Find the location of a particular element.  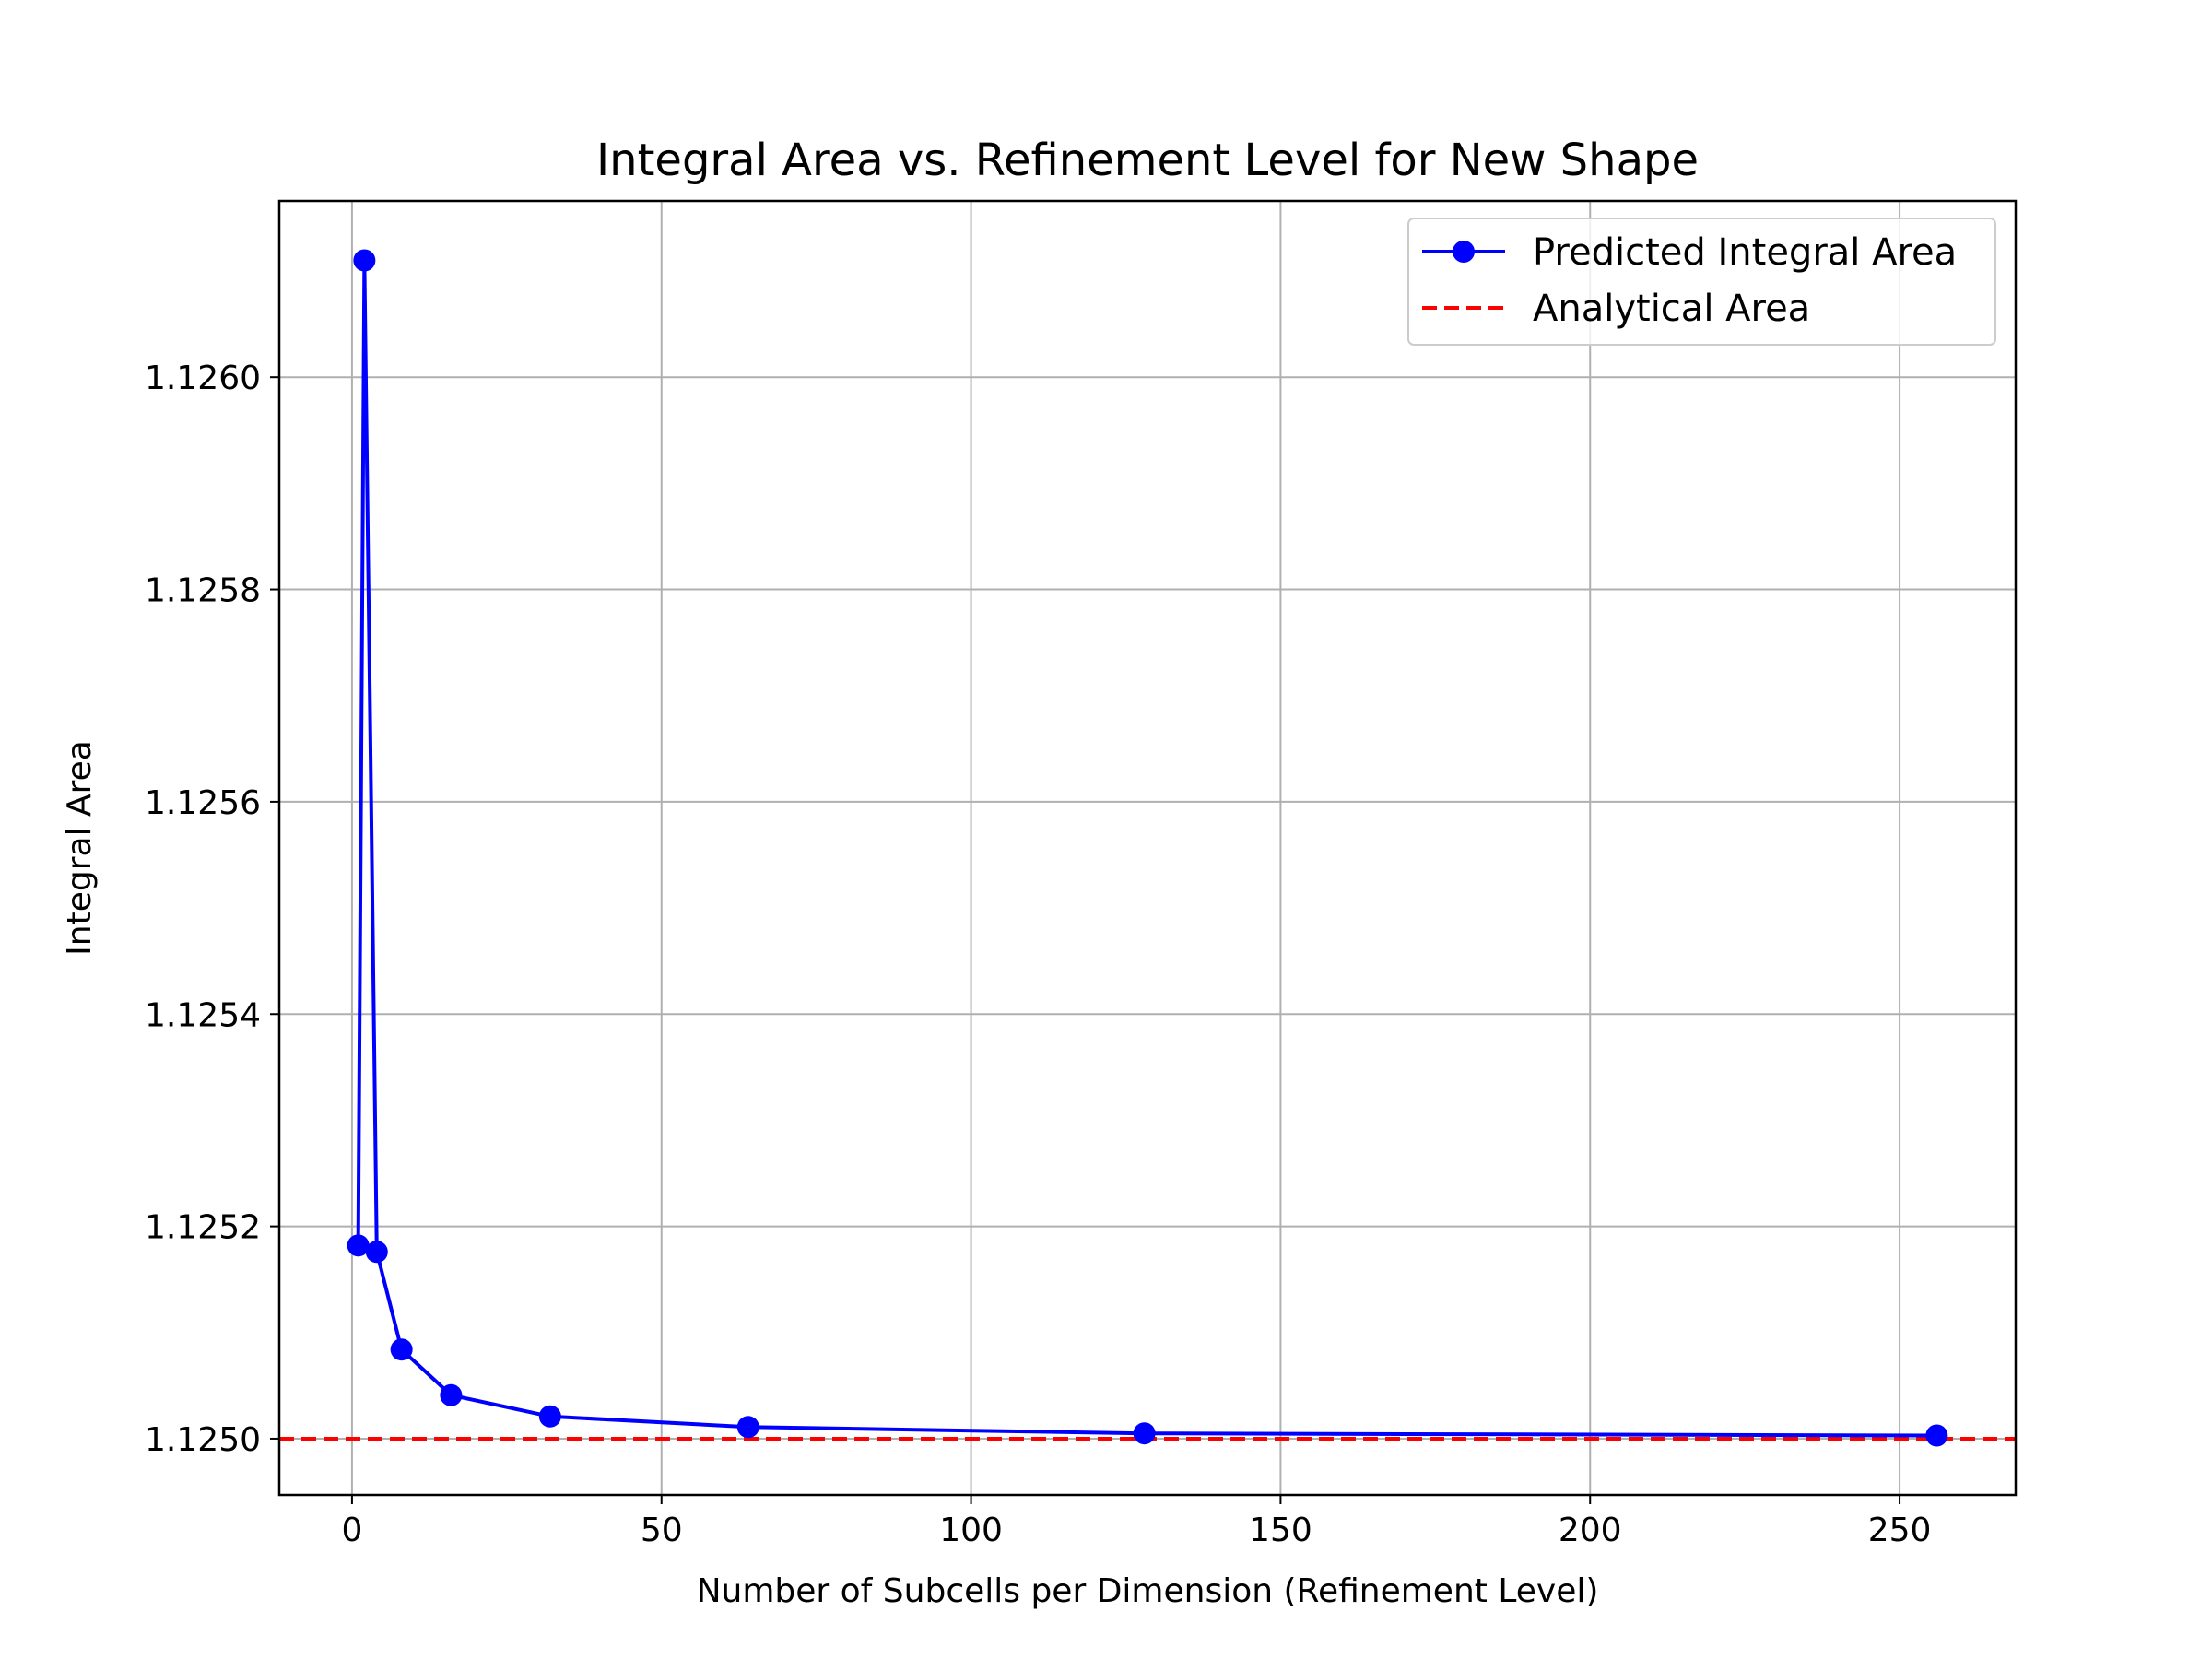

x-tick-label: 0 is located at coordinates (351, 1530).